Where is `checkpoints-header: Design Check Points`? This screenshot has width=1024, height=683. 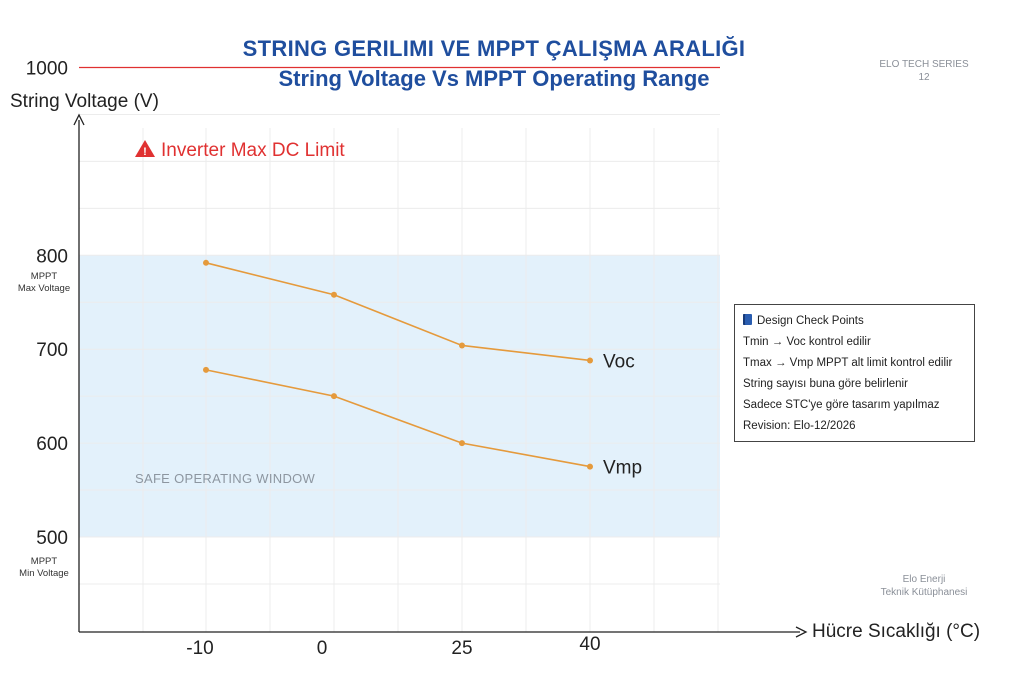 checkpoints-header: Design Check Points is located at coordinates (854, 321).